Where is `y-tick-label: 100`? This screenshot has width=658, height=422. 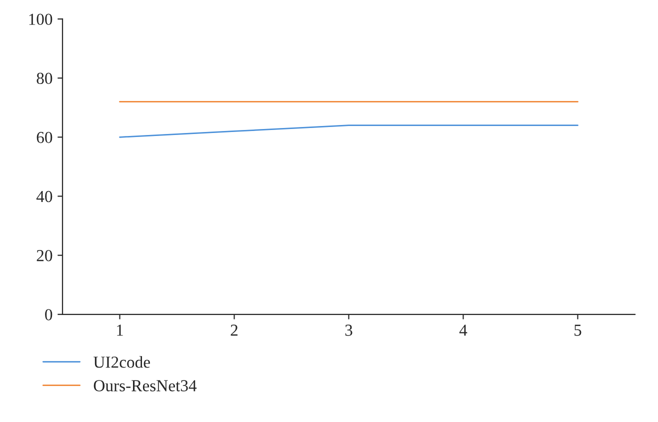 y-tick-label: 100 is located at coordinates (40, 19).